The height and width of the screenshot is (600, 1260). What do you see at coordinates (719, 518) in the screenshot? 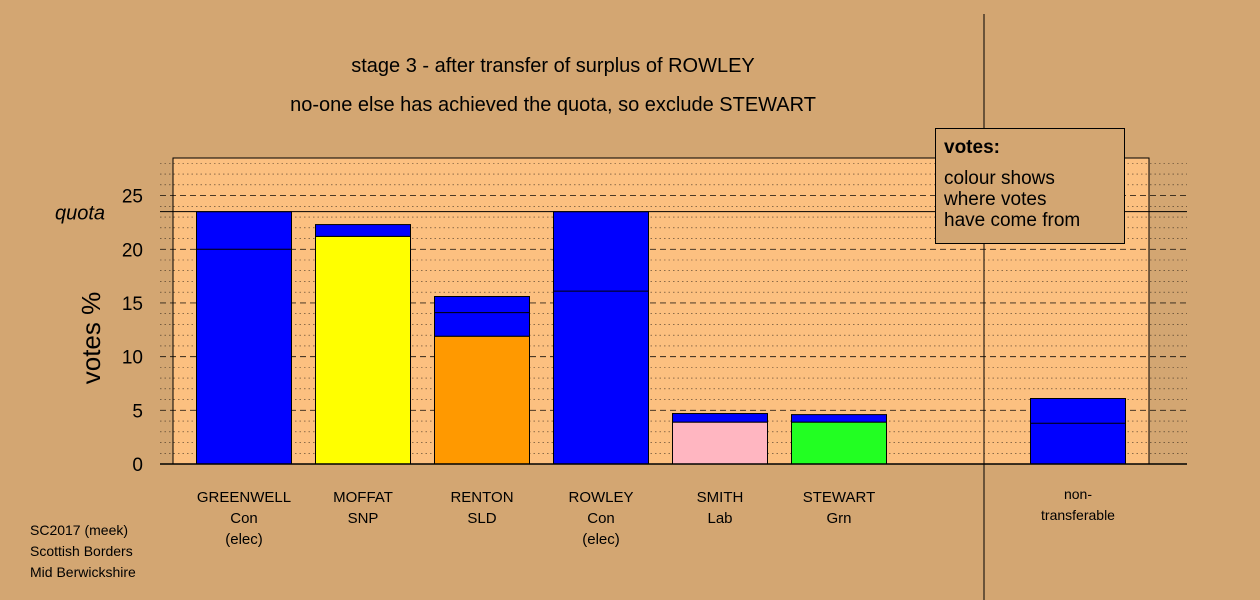
I see `candidate-party-smith: Lab` at bounding box center [719, 518].